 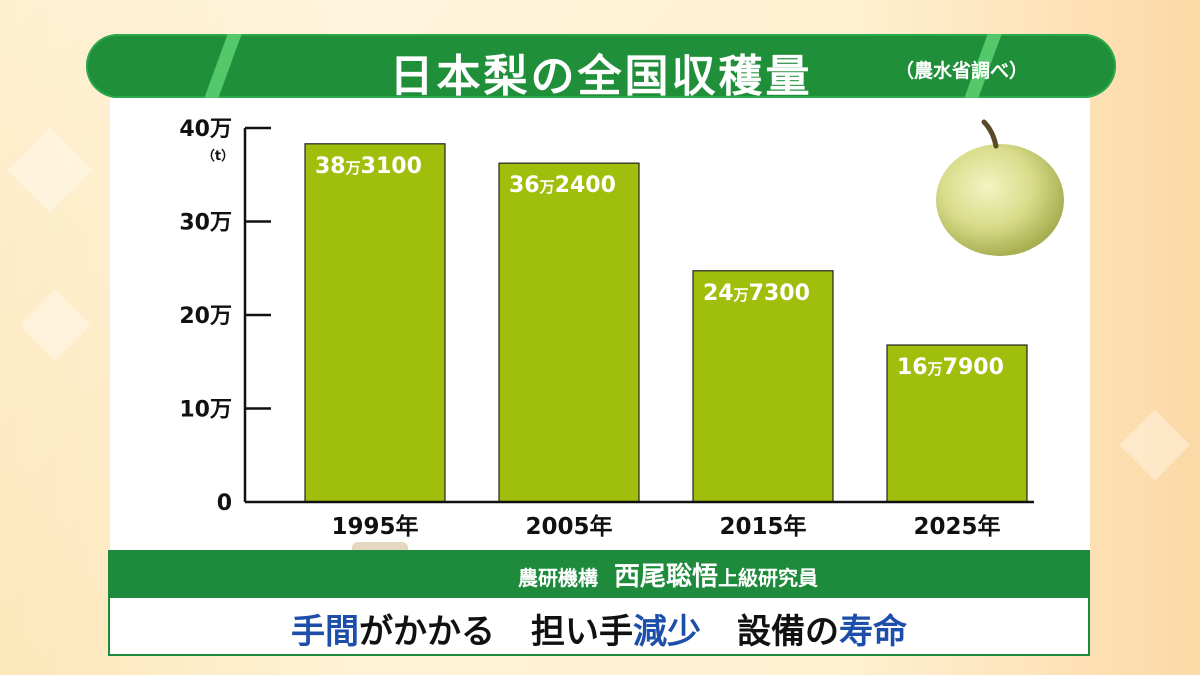 I want to click on speaker-credit: 農研機構 西尾聡悟上級研究員, so click(x=668, y=574).